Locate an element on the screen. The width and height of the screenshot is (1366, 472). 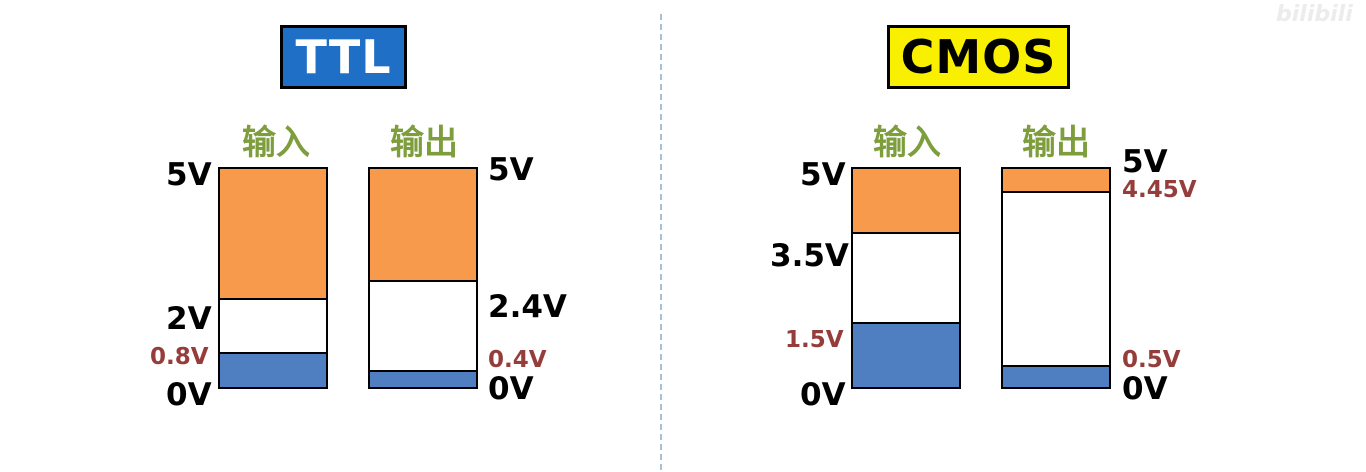
ttl-input-header: 输入 is located at coordinates (276, 143).